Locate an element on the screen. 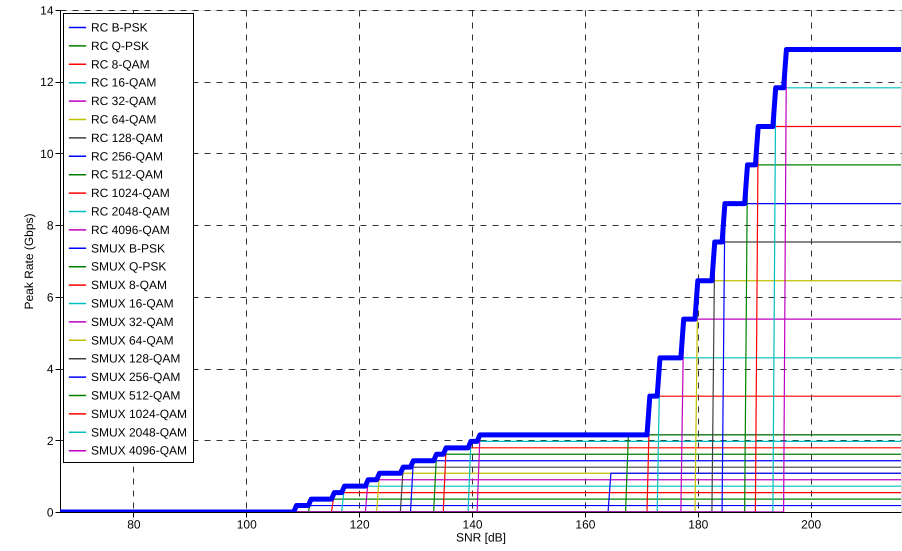 This screenshot has height=551, width=902. x-tick-label: 200 is located at coordinates (811, 525).